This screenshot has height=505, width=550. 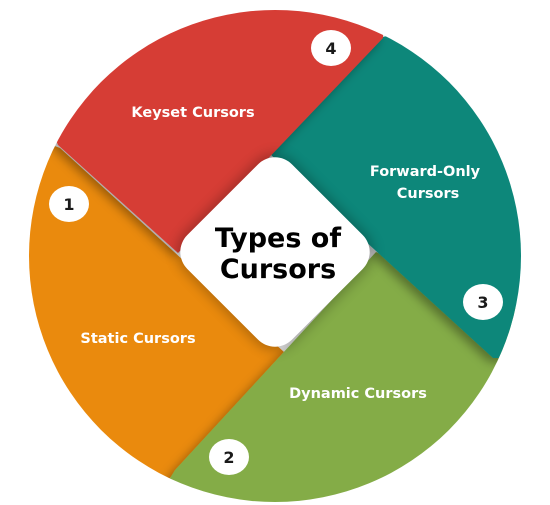 I want to click on badge-1-circle, so click(x=69, y=204).